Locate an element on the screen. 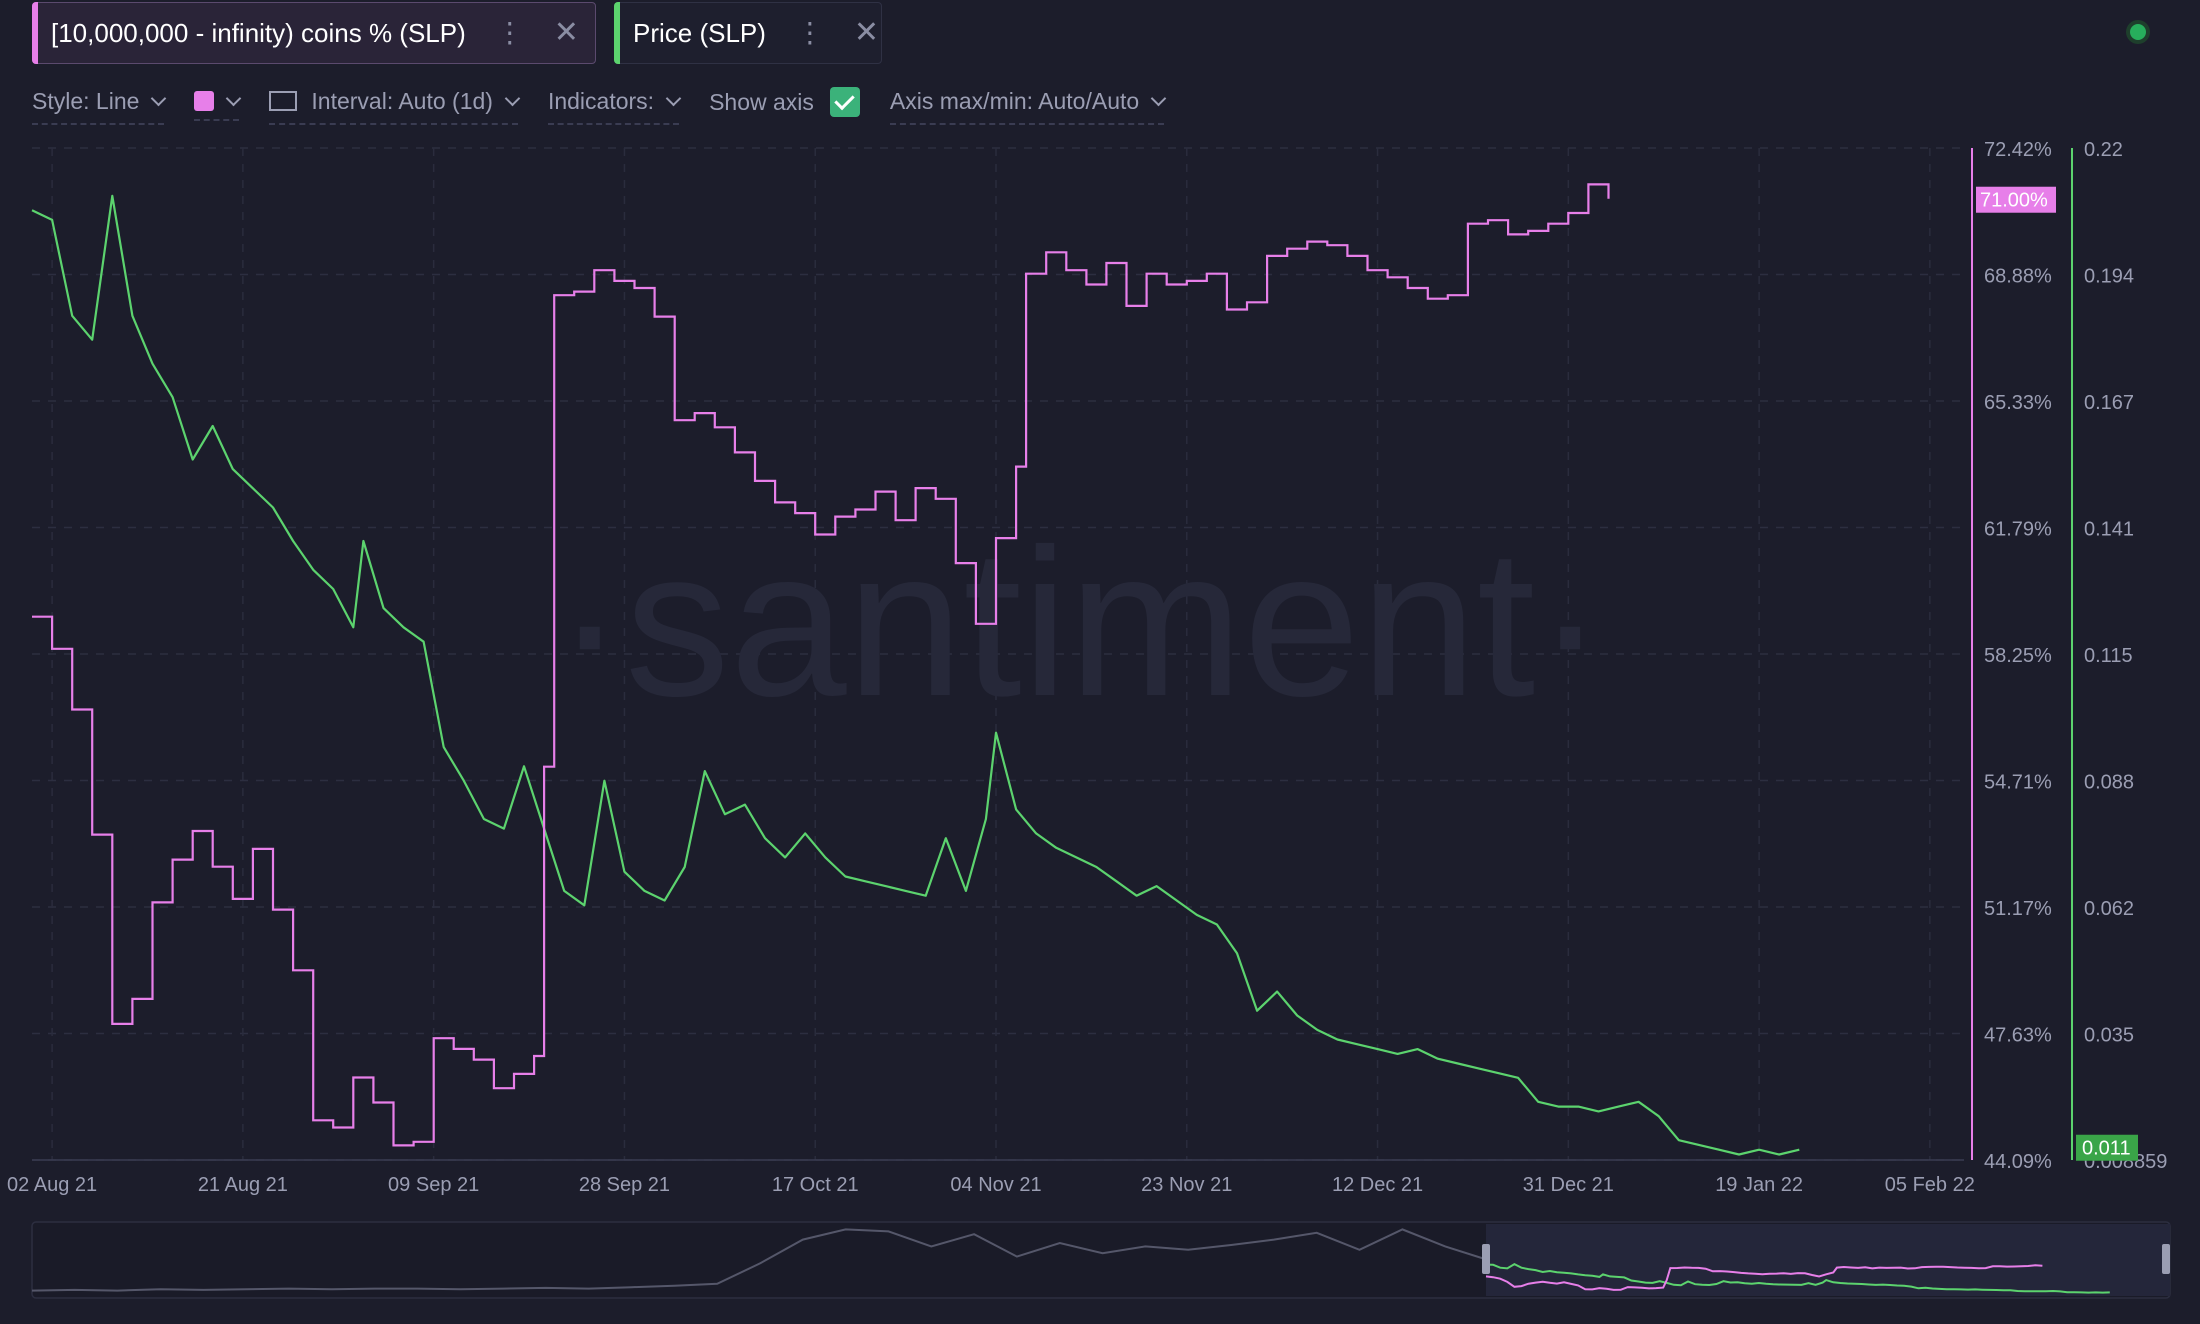 This screenshot has height=1324, width=2200. color-swatch is located at coordinates (204, 101).